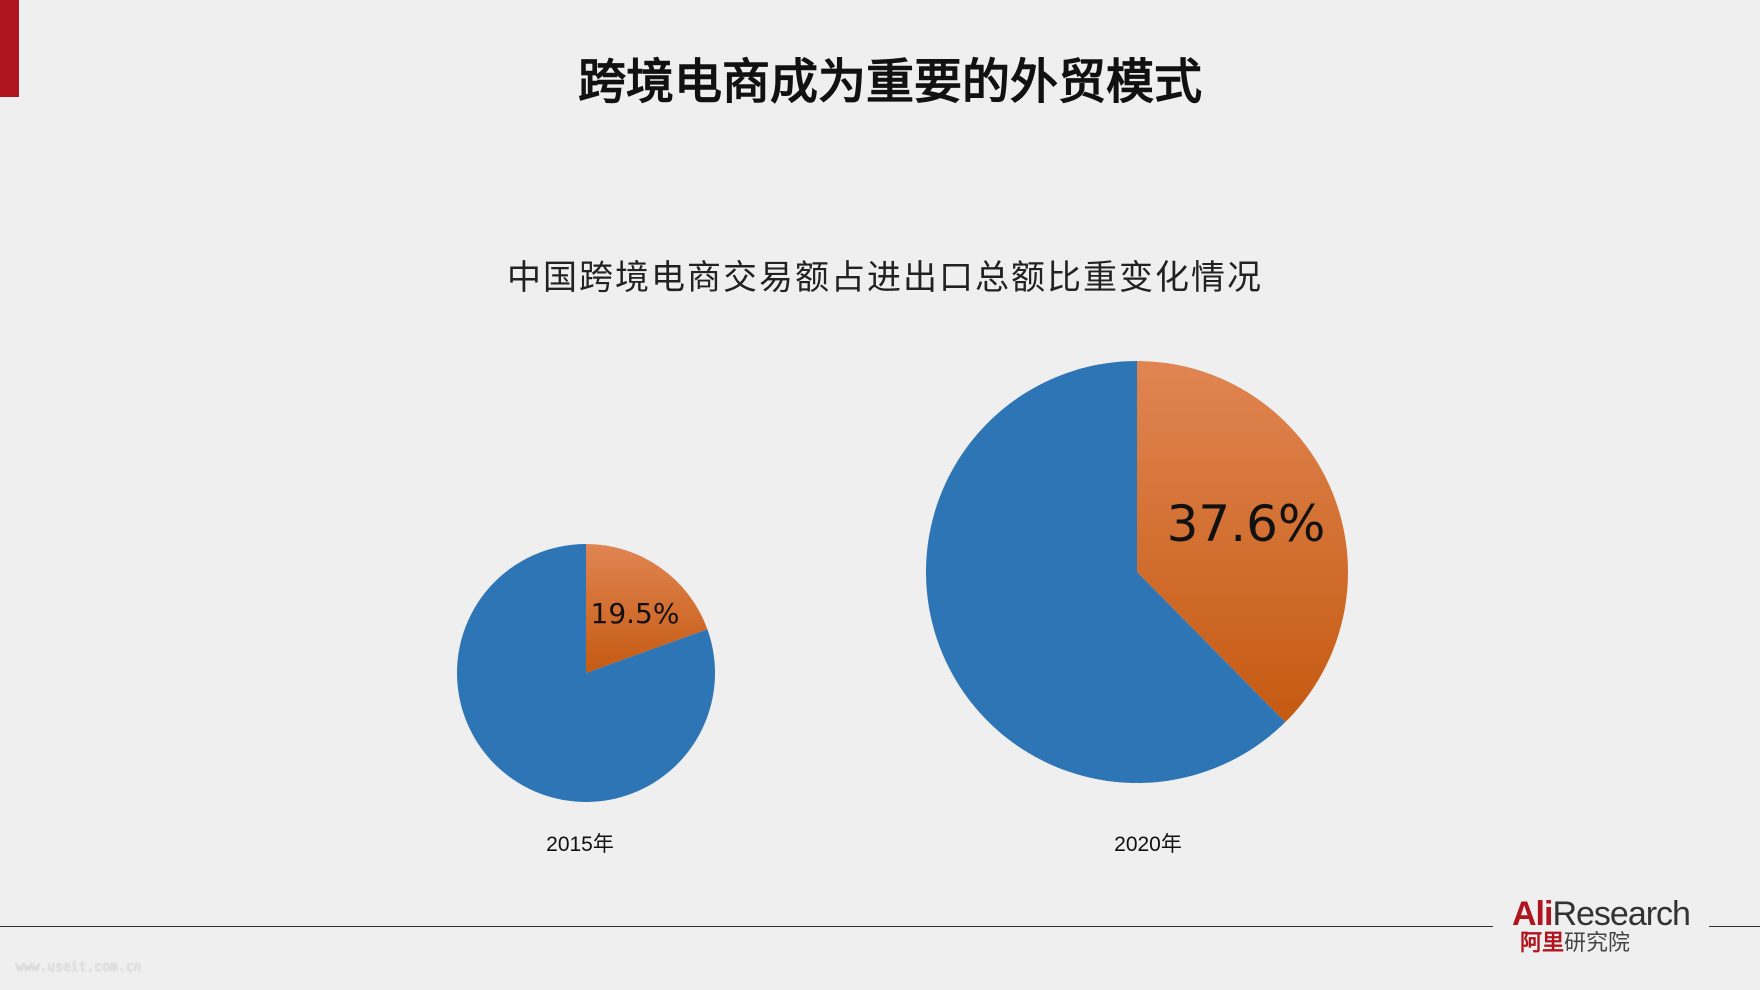 The image size is (1760, 990). What do you see at coordinates (889, 82) in the screenshot?
I see `slide-title: 跨境电商成为重要的外贸模式` at bounding box center [889, 82].